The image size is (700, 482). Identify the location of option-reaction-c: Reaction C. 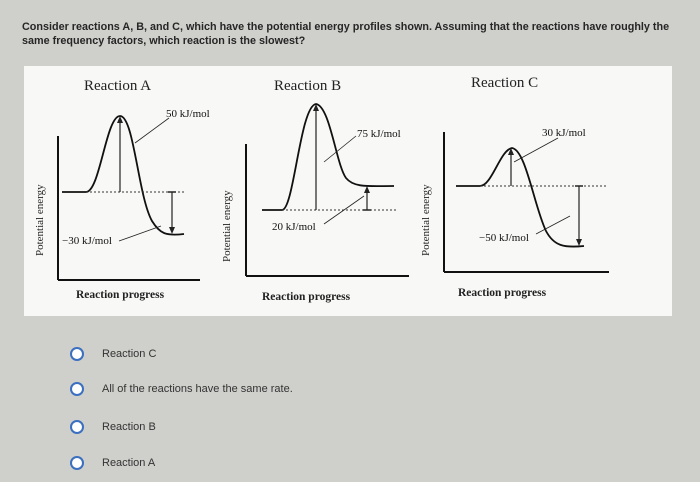
(230, 354).